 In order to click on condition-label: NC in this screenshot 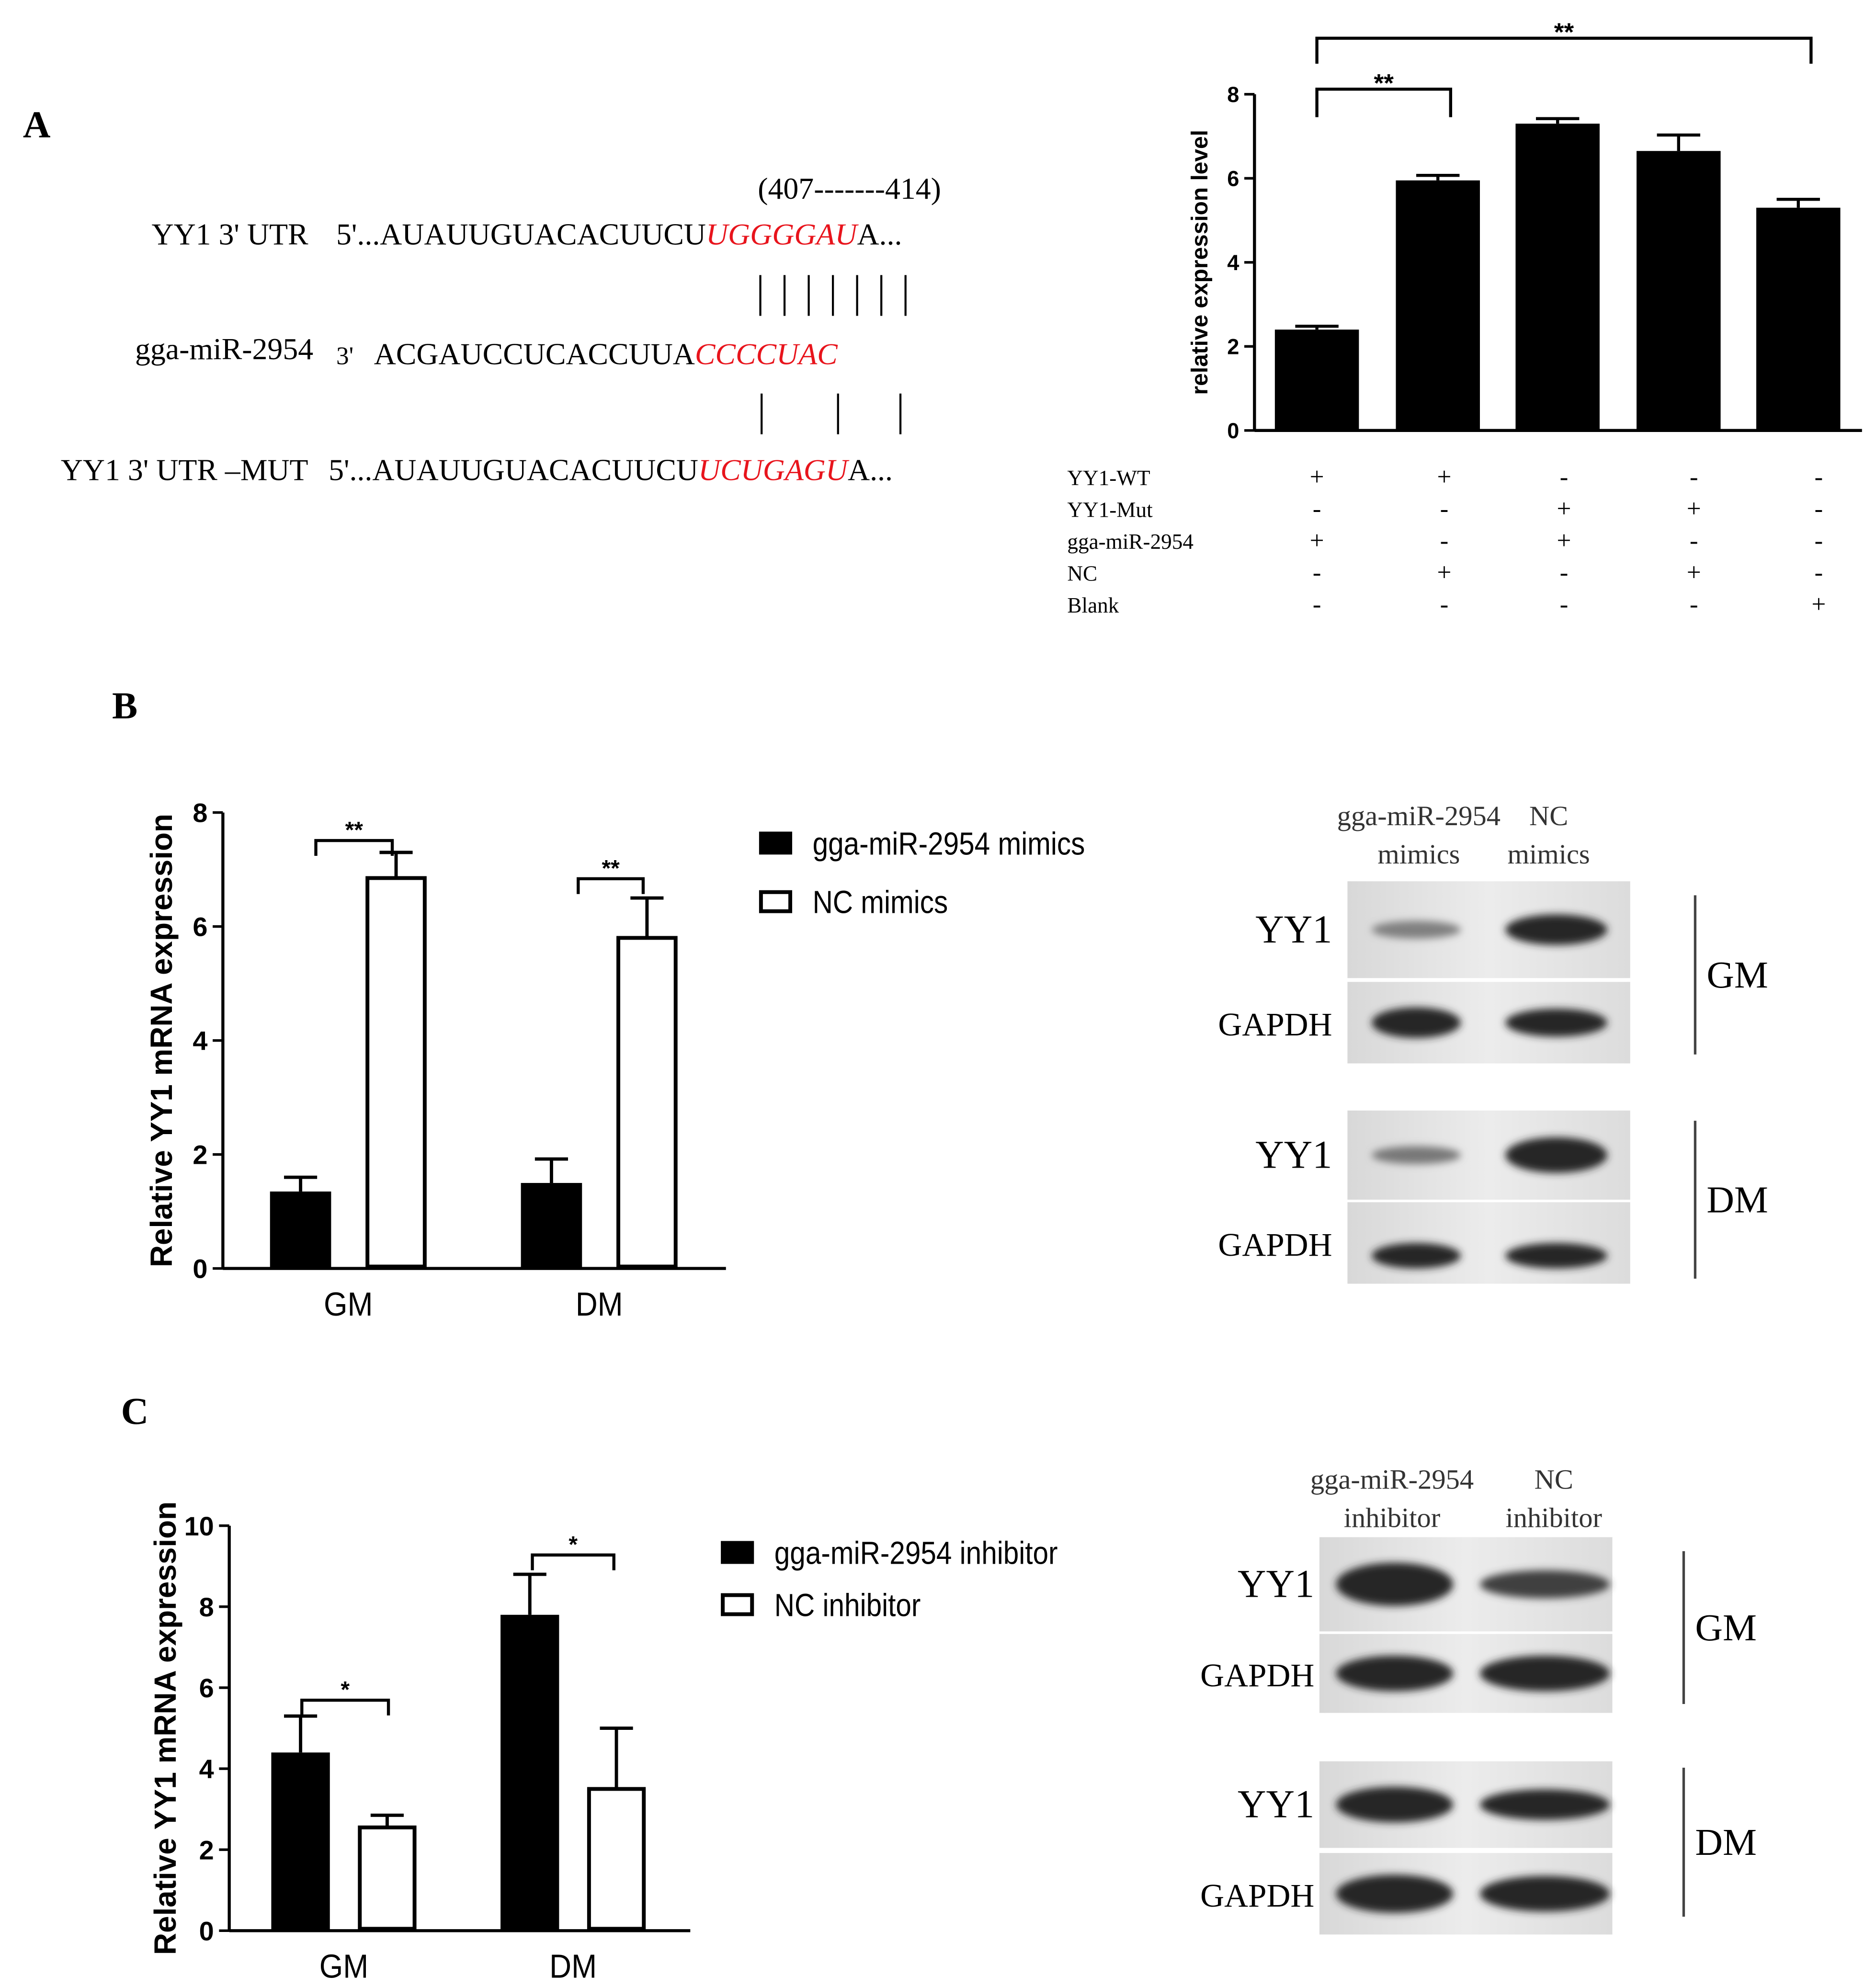, I will do `click(1082, 574)`.